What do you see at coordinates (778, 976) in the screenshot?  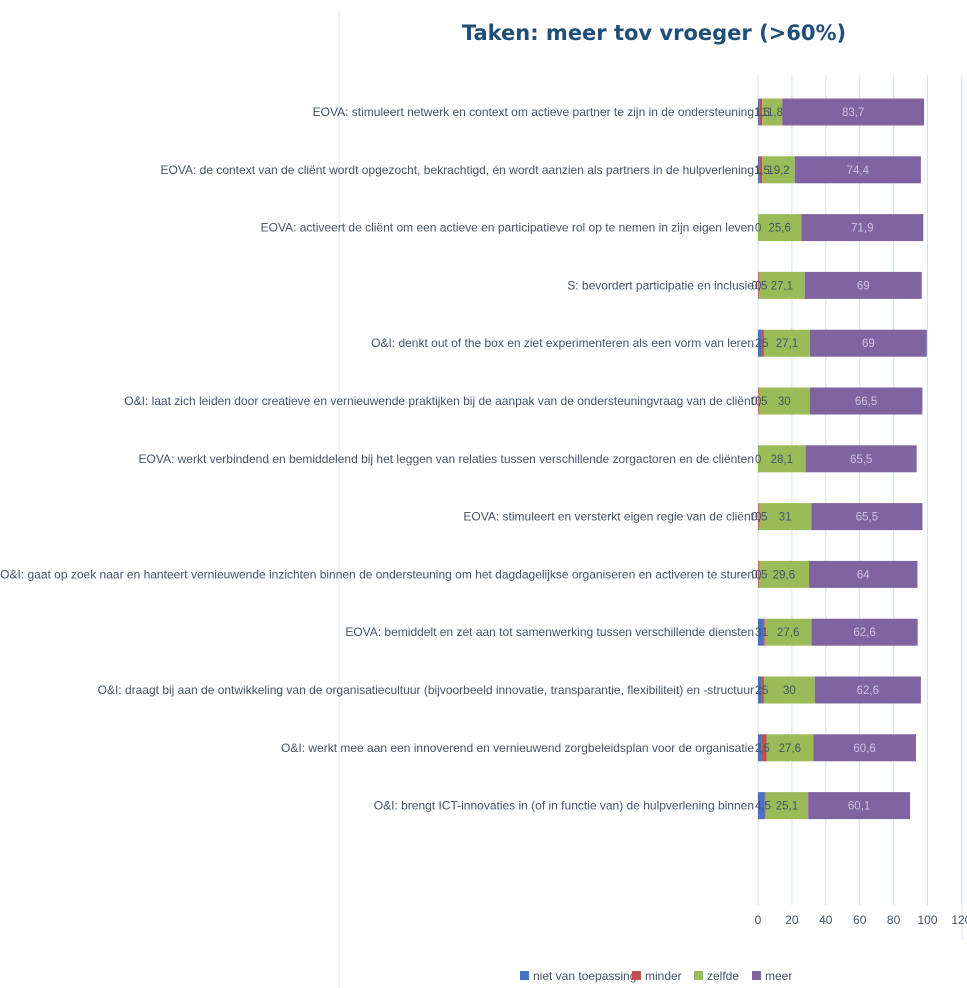 I see `legend-label: meer` at bounding box center [778, 976].